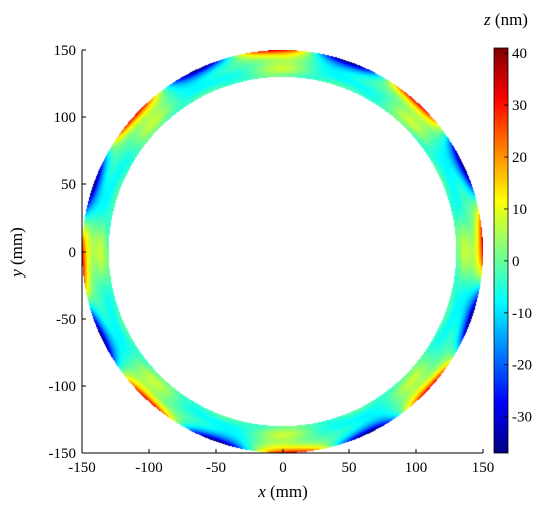  I want to click on y-axis-label: y (mm), so click(16, 253).